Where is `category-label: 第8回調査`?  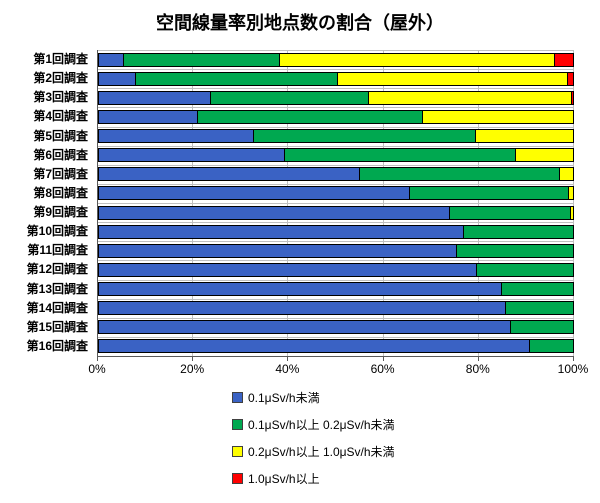 category-label: 第8回調査 is located at coordinates (60, 192).